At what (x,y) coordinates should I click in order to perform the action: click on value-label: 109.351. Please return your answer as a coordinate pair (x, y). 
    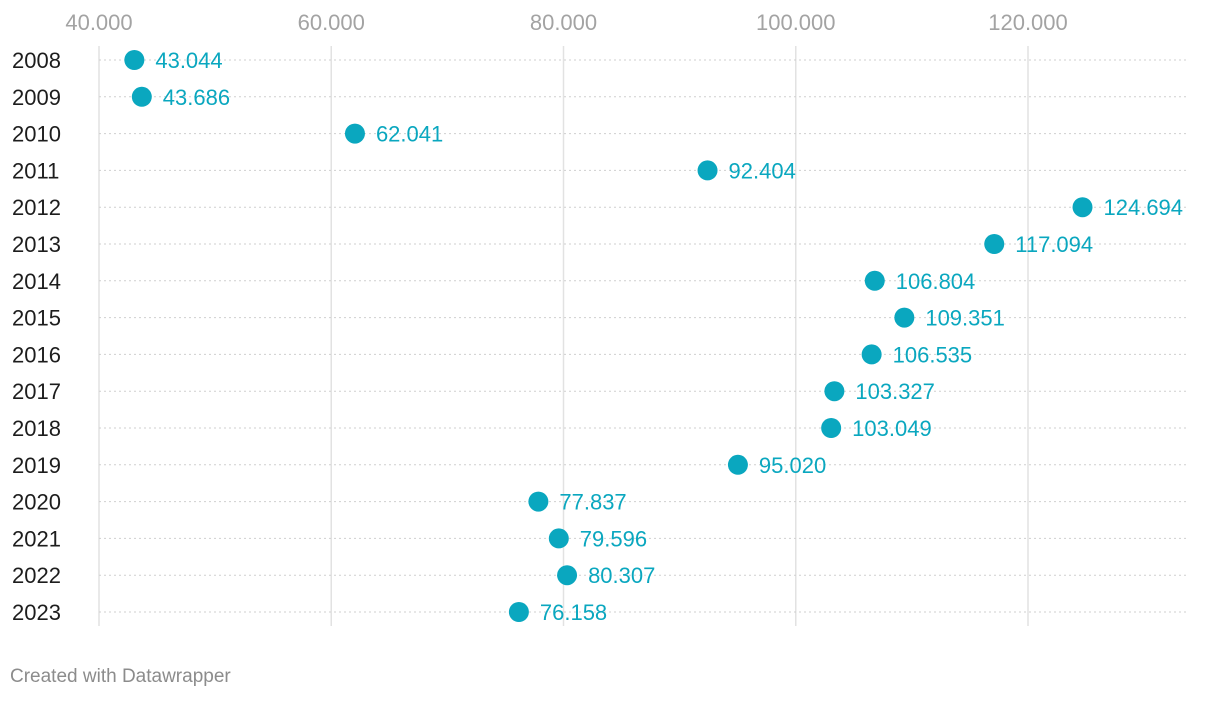
    Looking at the image, I should click on (965, 318).